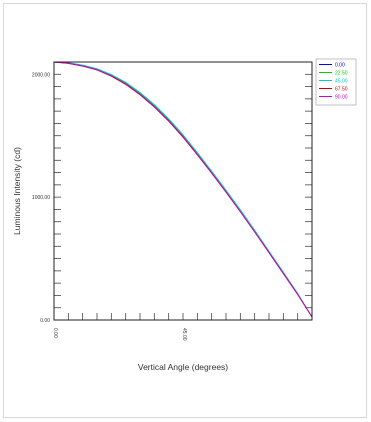  What do you see at coordinates (17, 191) in the screenshot?
I see `y-axis-label: Luminous Intensity (cd)` at bounding box center [17, 191].